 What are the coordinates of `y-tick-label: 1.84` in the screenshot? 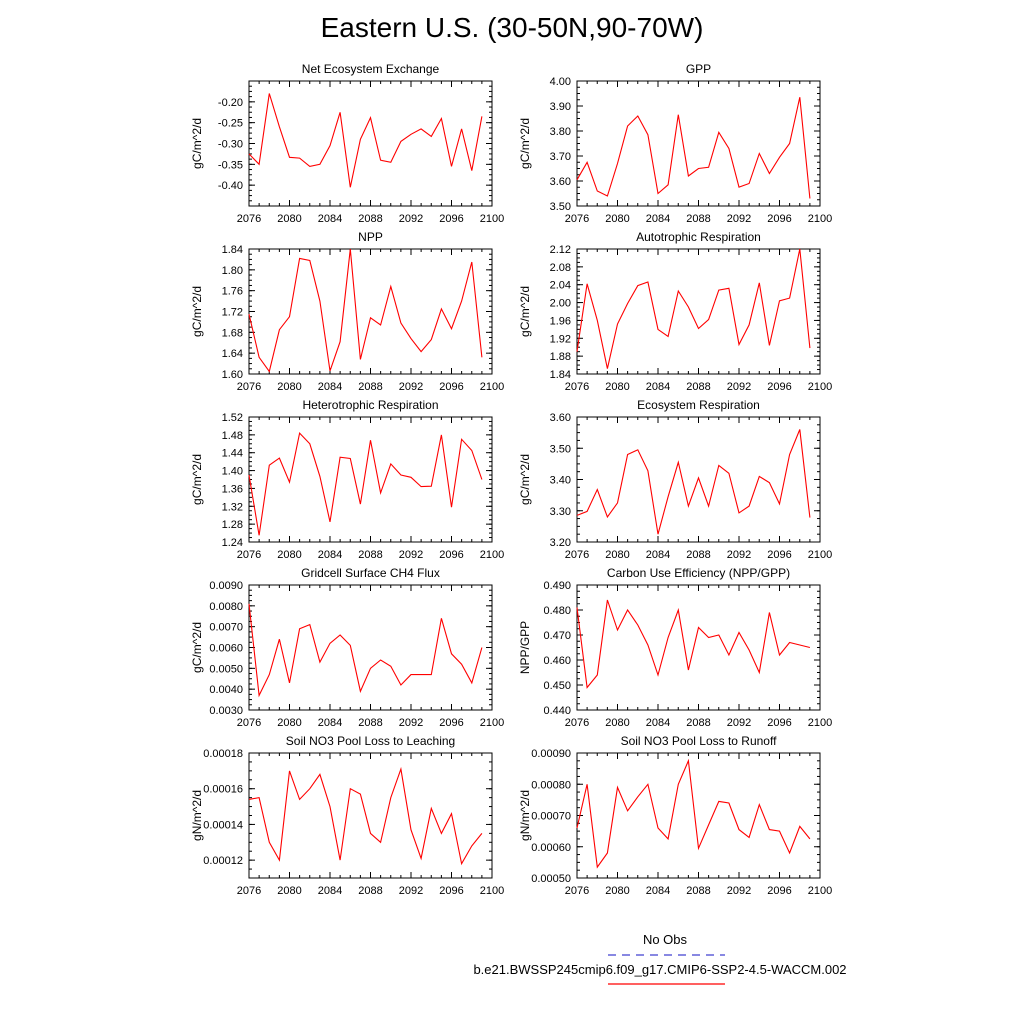 It's located at (560, 375).